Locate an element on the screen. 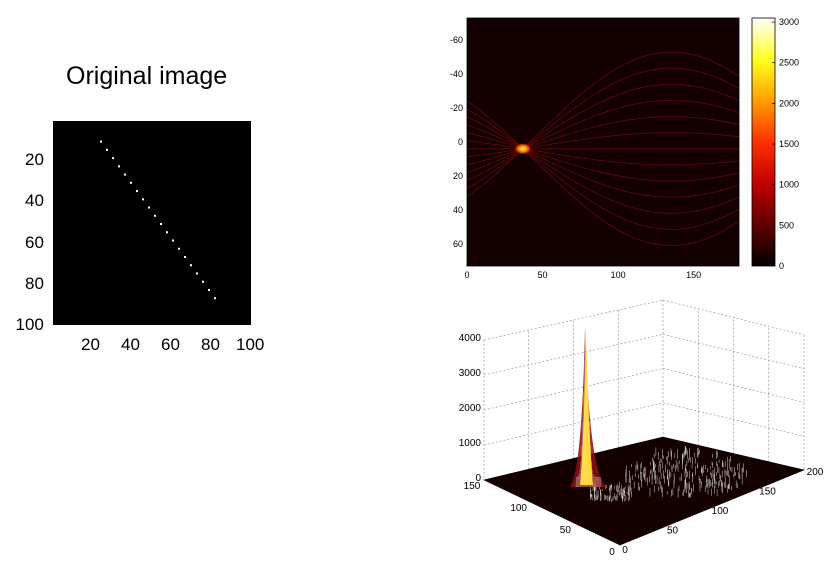  heatmap-curves is located at coordinates (603, 148).